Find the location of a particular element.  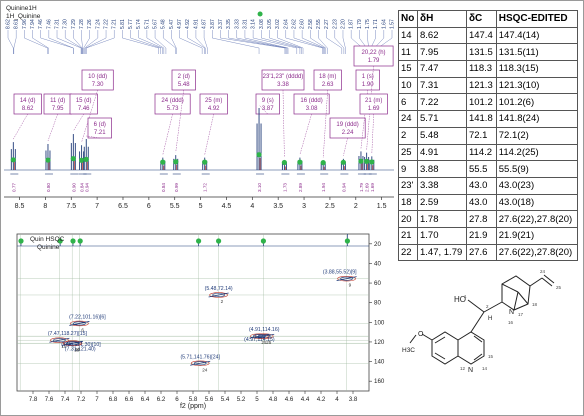

multiplet-shift: 3.87 is located at coordinates (268, 109).